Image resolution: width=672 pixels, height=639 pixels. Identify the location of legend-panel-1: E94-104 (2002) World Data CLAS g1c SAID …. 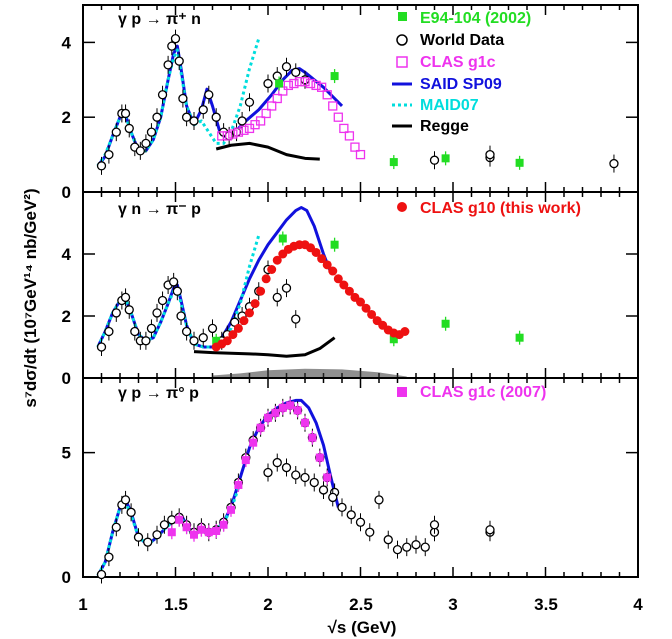
(461, 72).